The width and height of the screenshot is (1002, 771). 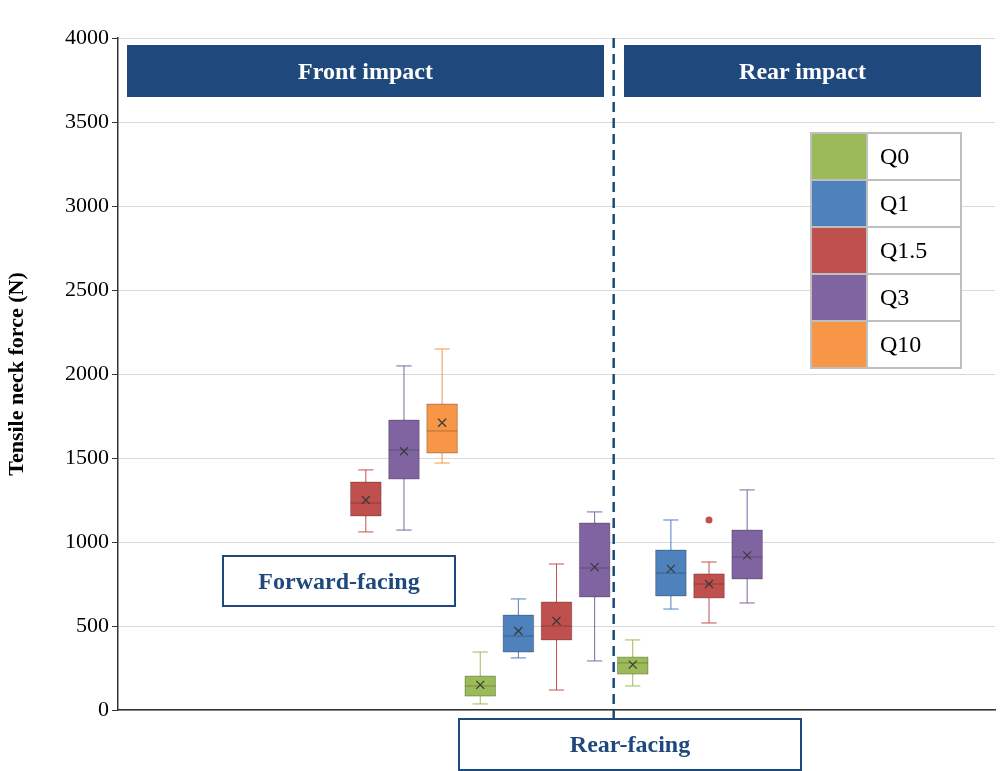 I want to click on legend-label: Q3, so click(x=914, y=297).